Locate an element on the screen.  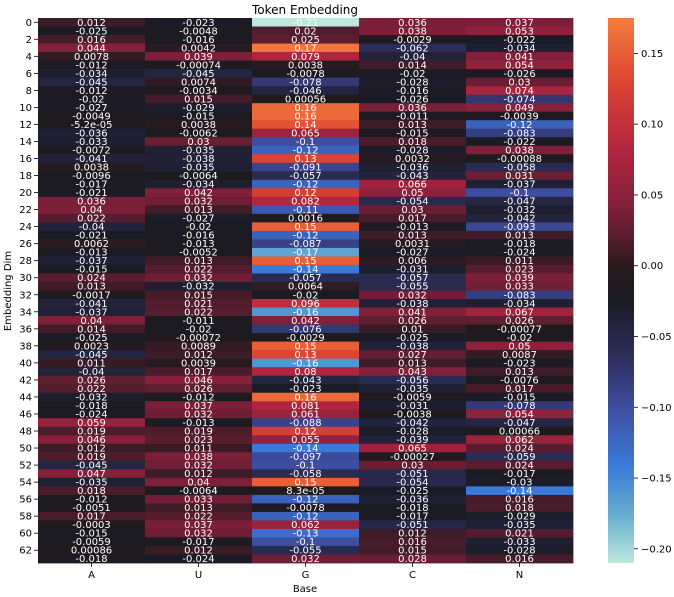
heatmap-cell-label: 0.021 is located at coordinates (519, 534).